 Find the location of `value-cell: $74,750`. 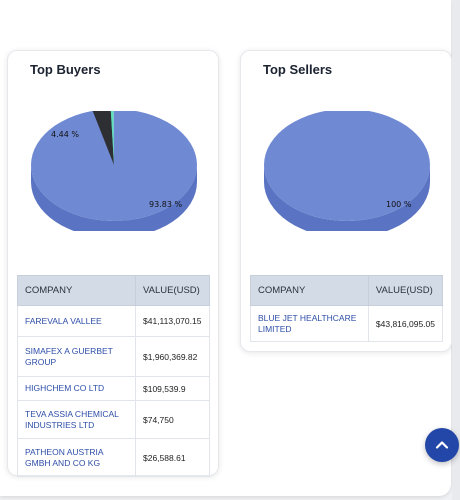

value-cell: $74,750 is located at coordinates (172, 419).